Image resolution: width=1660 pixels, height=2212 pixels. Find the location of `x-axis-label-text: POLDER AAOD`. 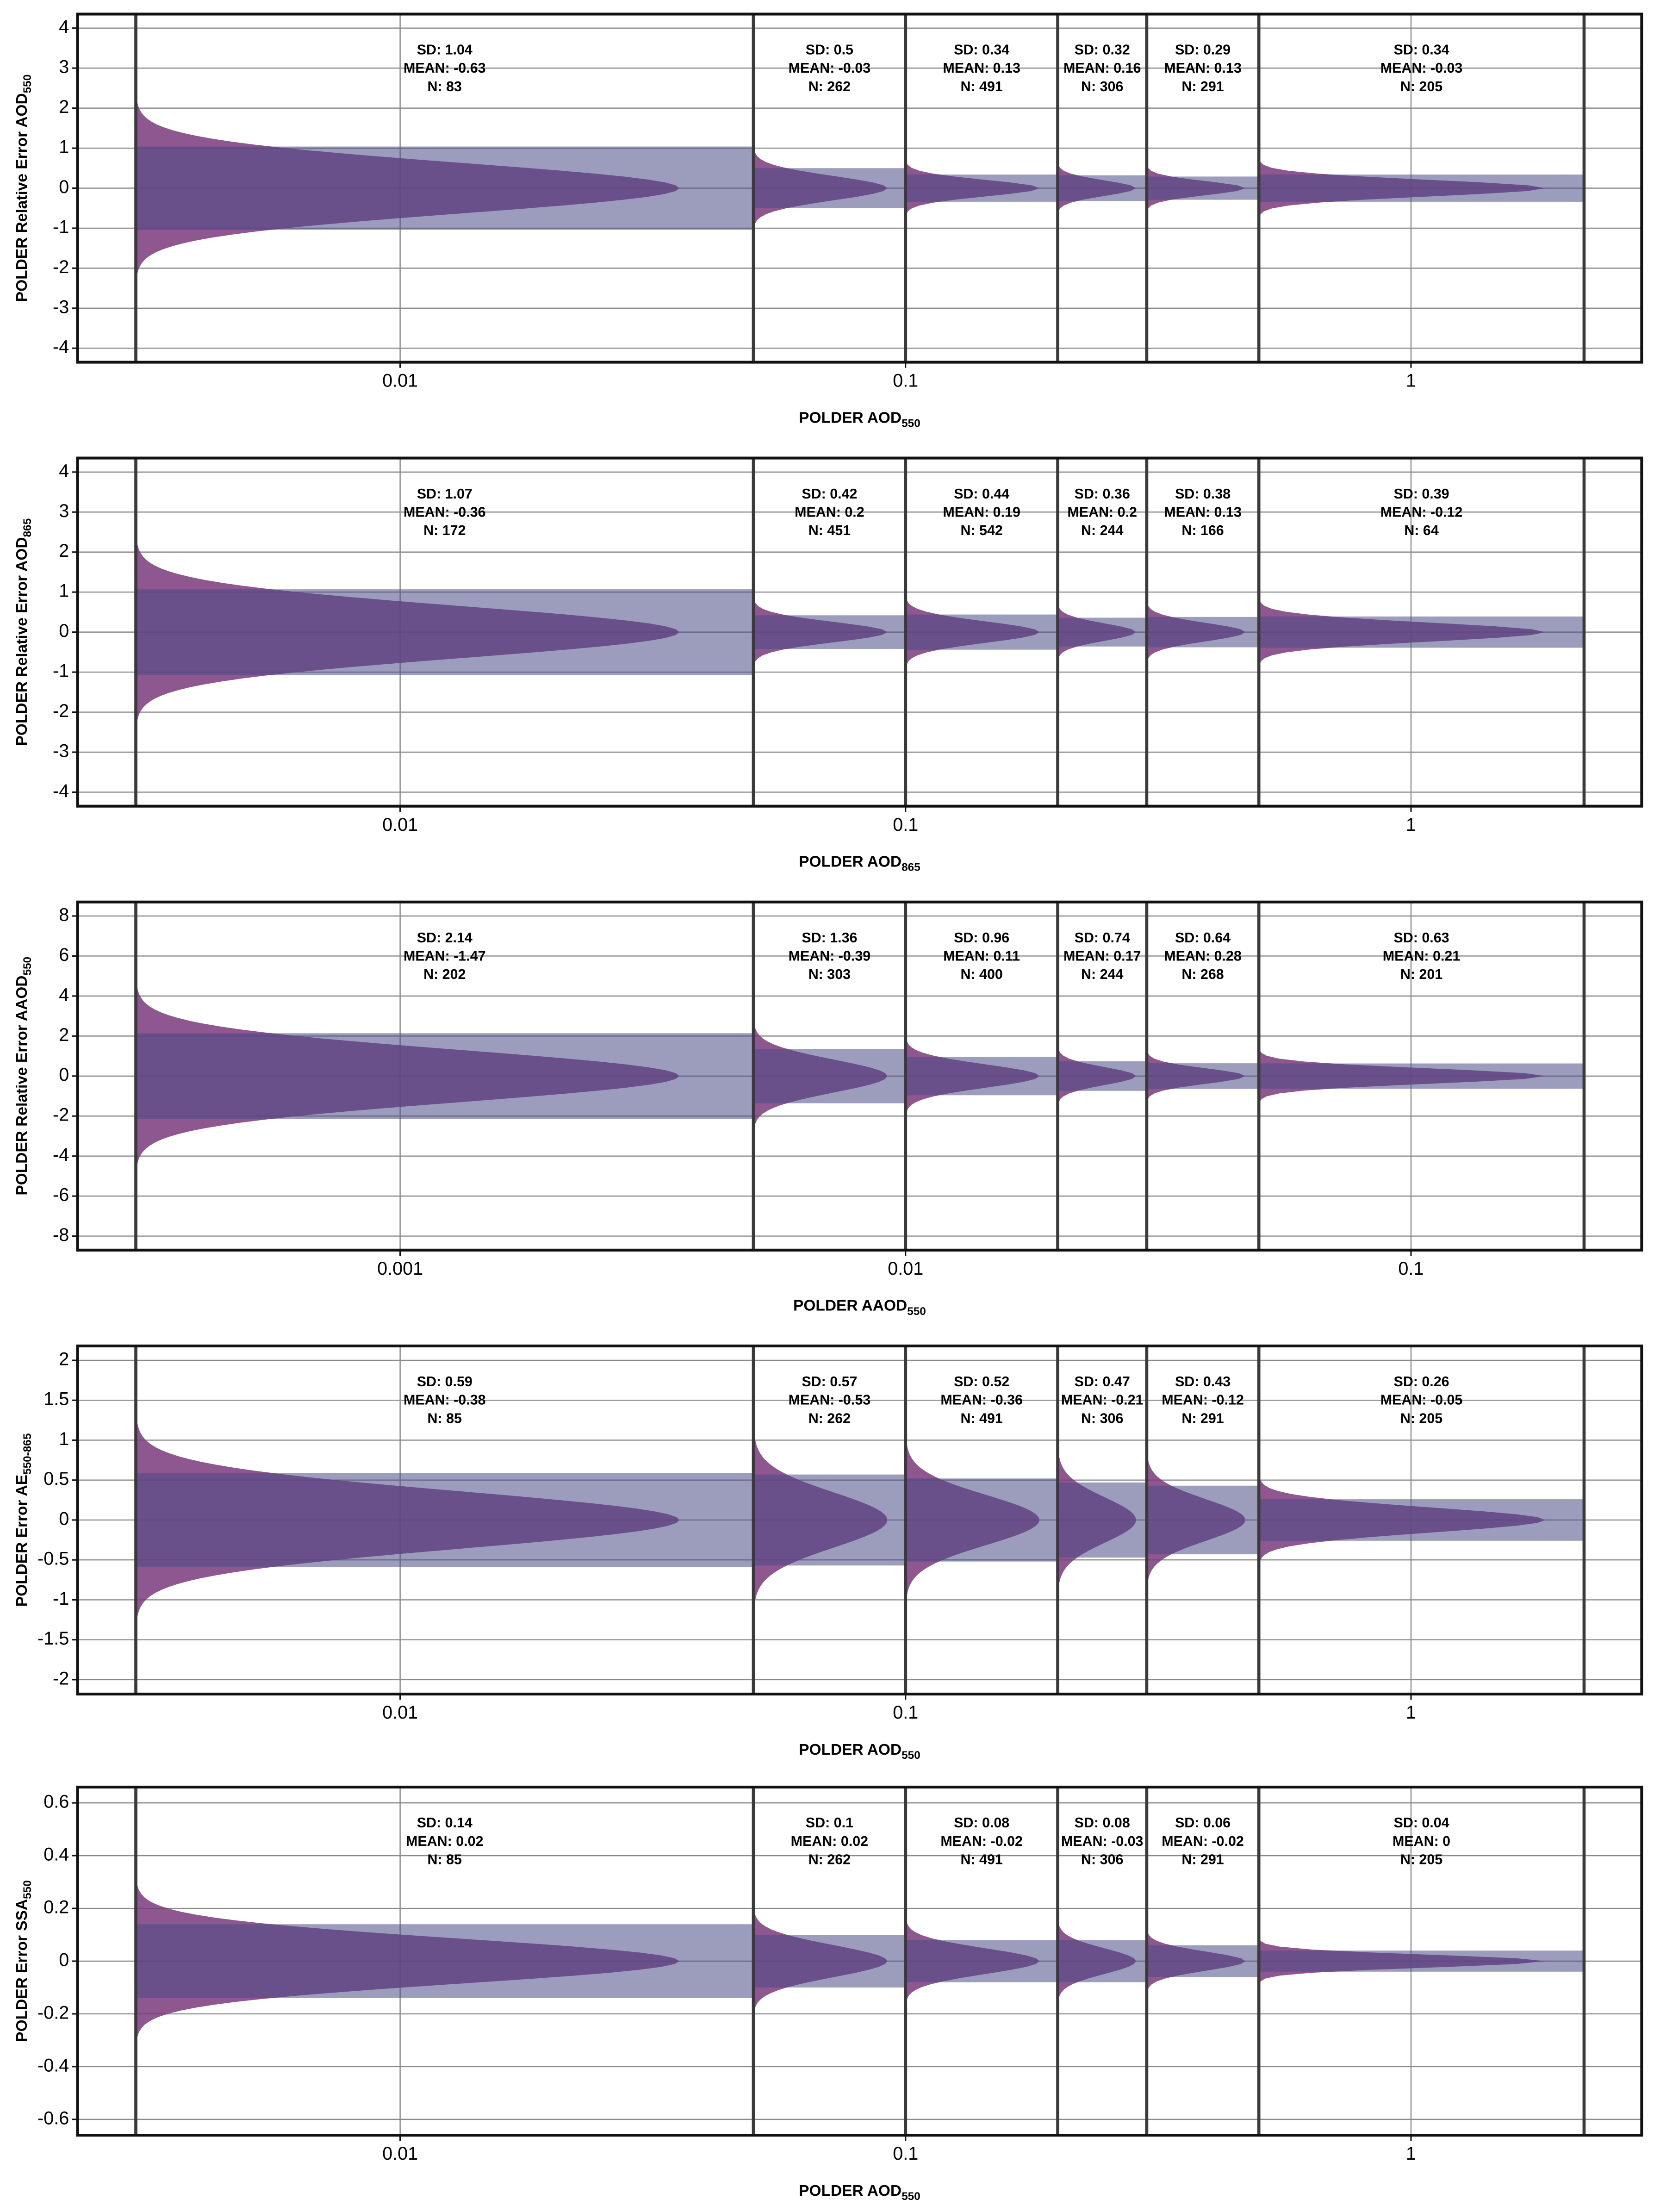

x-axis-label-text: POLDER AAOD is located at coordinates (850, 1305).